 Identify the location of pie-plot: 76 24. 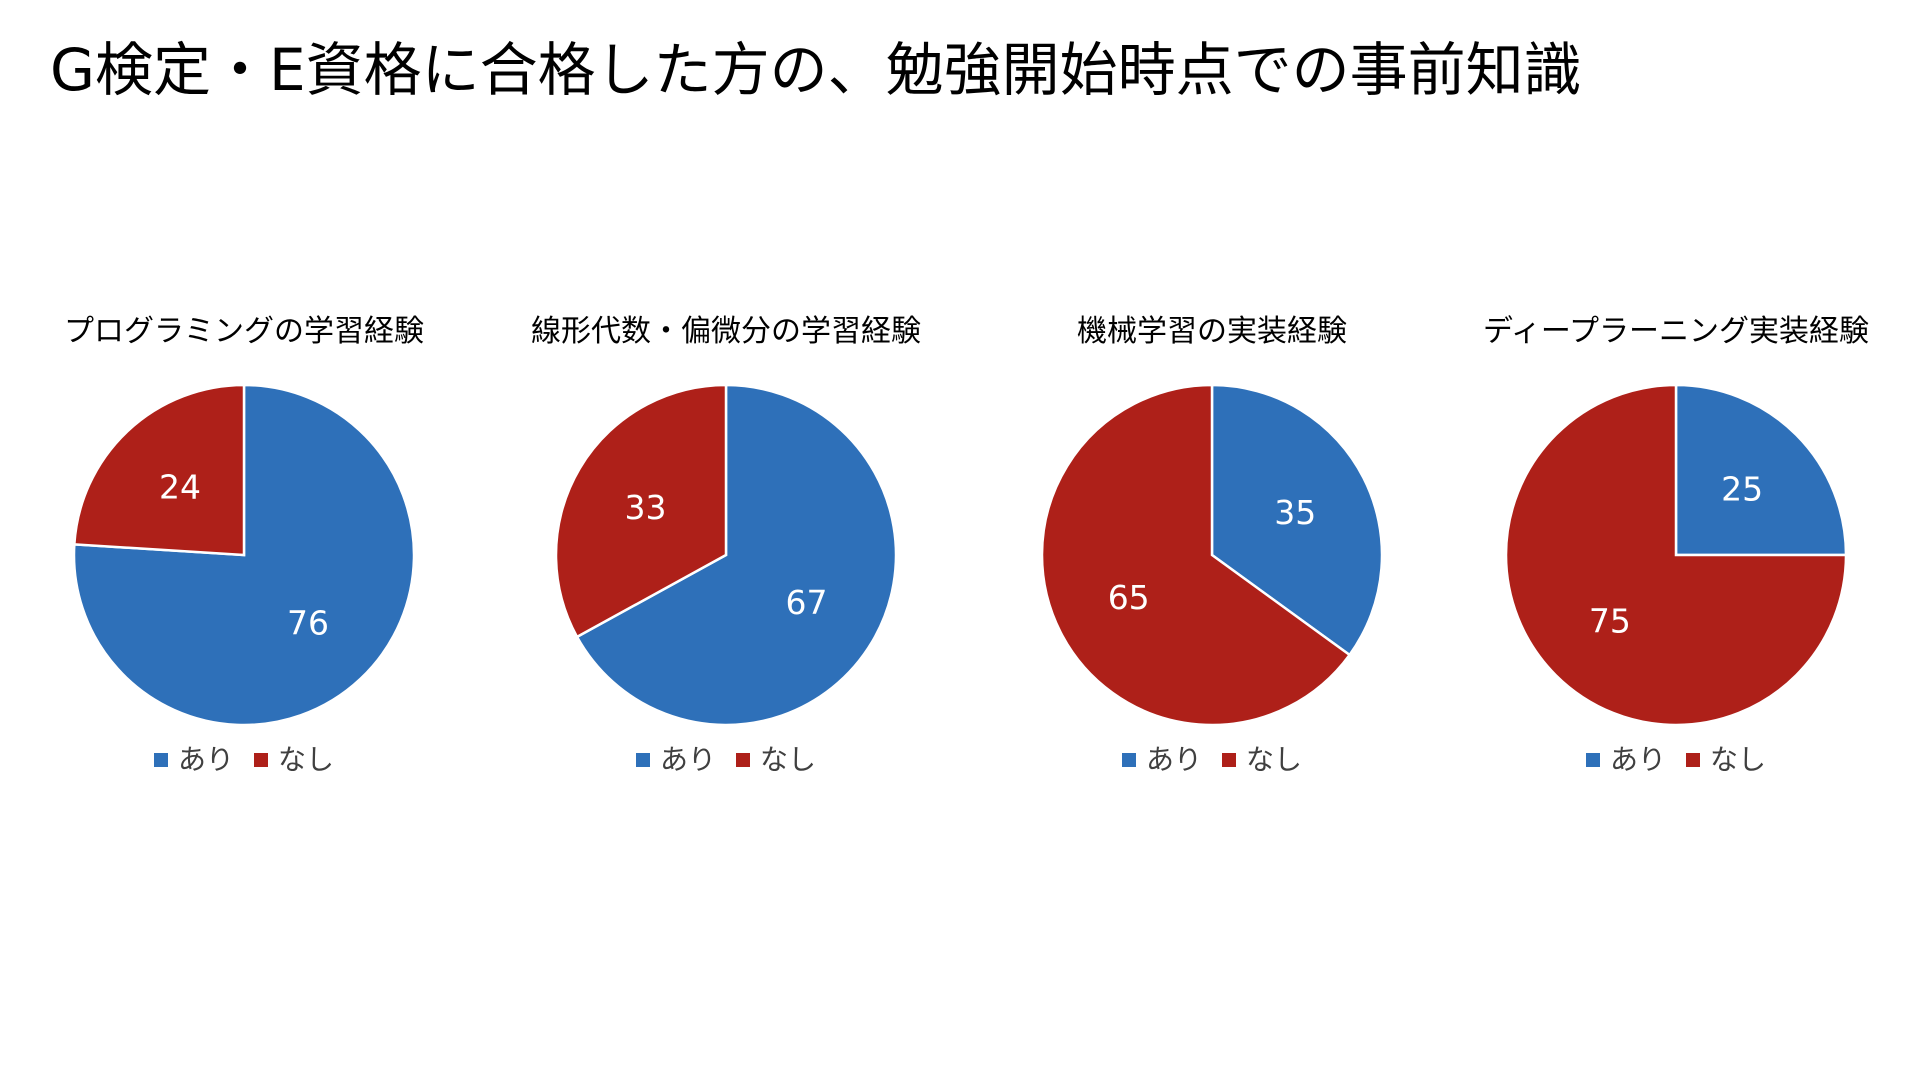
(244, 555).